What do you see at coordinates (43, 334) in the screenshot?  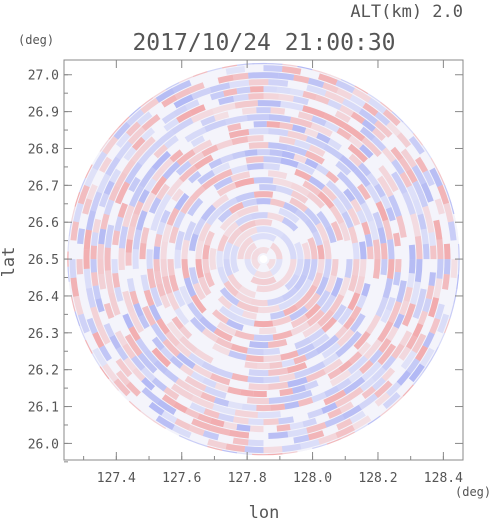 I see `y-tick-label: 26.3` at bounding box center [43, 334].